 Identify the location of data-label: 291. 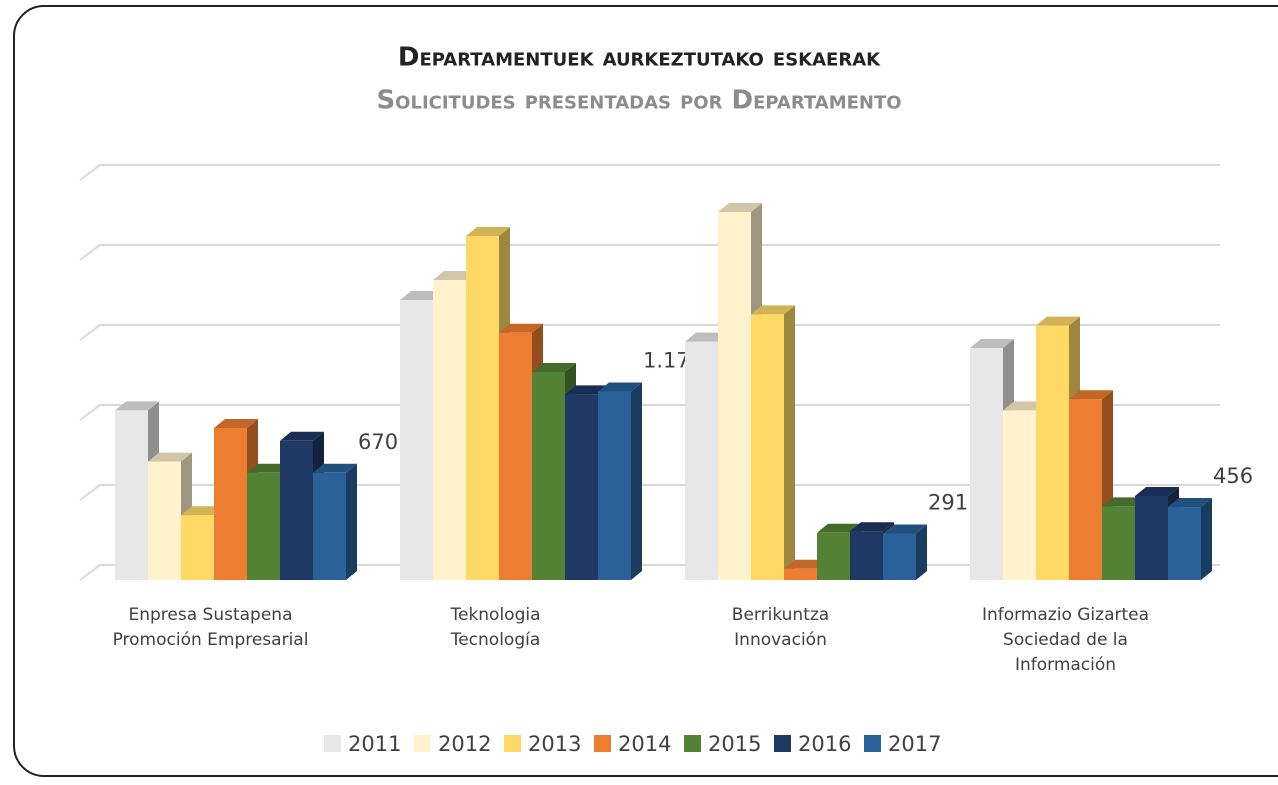
(948, 502).